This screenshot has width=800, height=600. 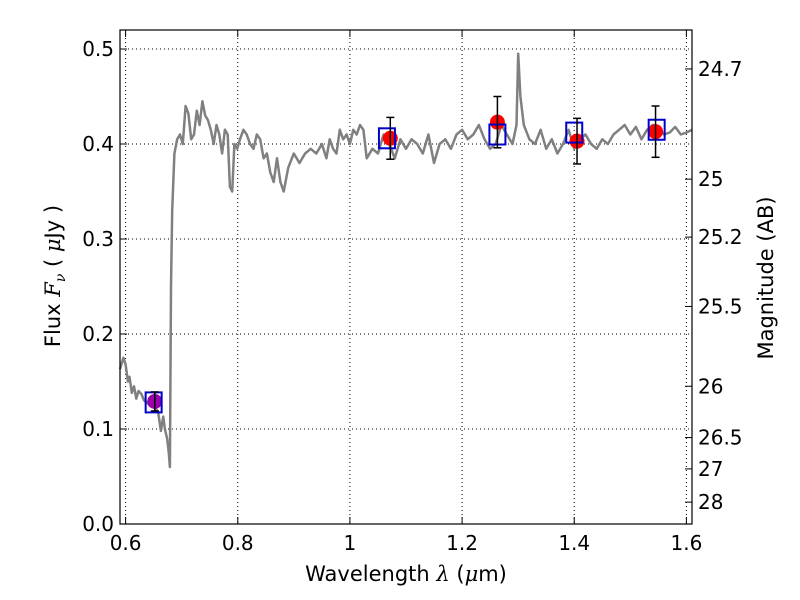 I want to click on right-tick-label: 25.2, so click(x=720, y=237).